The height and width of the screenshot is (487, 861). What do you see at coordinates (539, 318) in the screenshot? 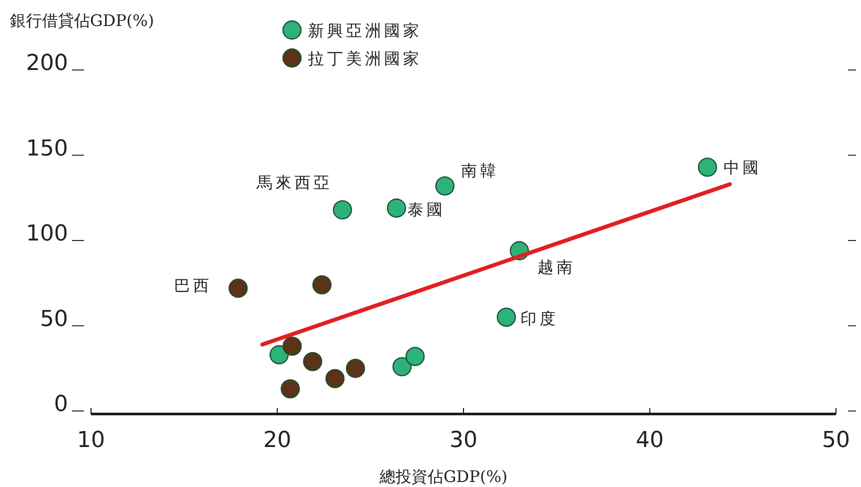
I see `annotation: 印度` at bounding box center [539, 318].